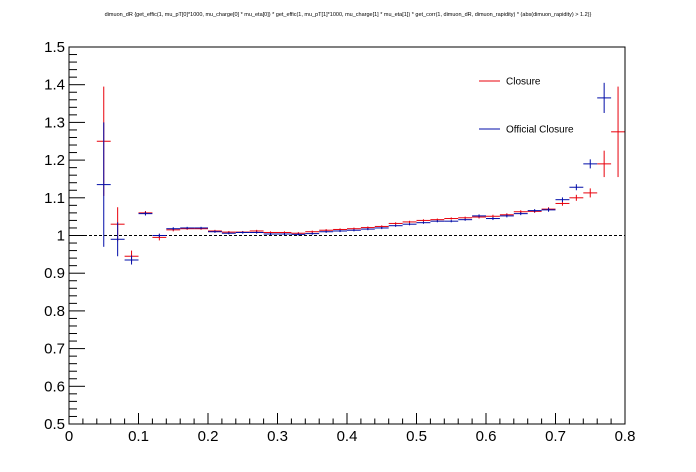 The image size is (696, 472). I want to click on y-tick-label: 1.5, so click(54, 47).